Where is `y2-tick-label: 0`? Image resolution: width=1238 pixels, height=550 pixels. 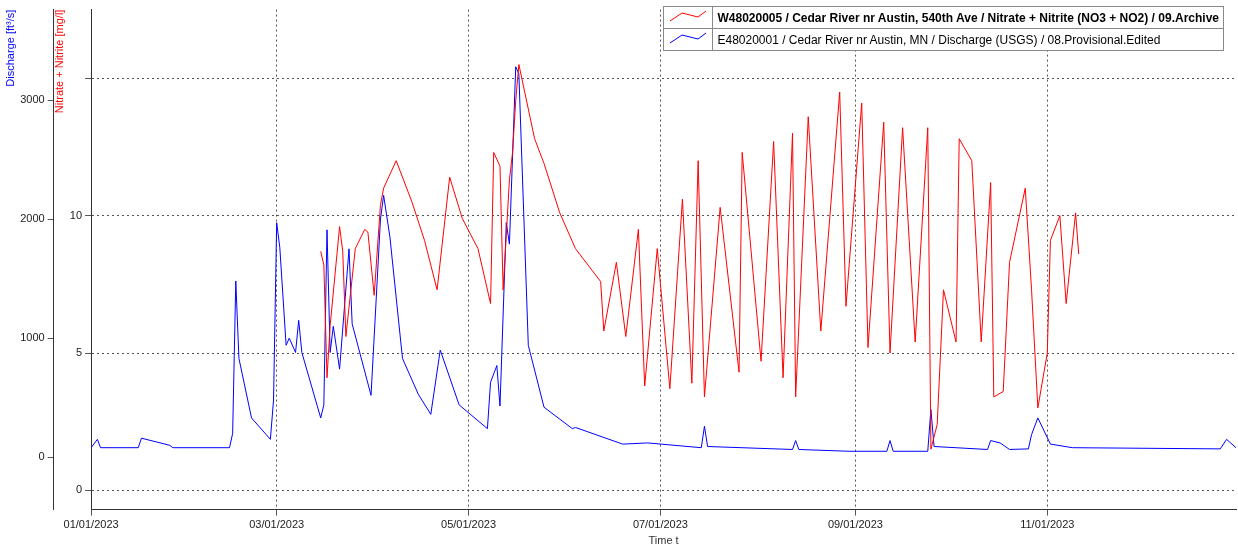 y2-tick-label: 0 is located at coordinates (41, 456).